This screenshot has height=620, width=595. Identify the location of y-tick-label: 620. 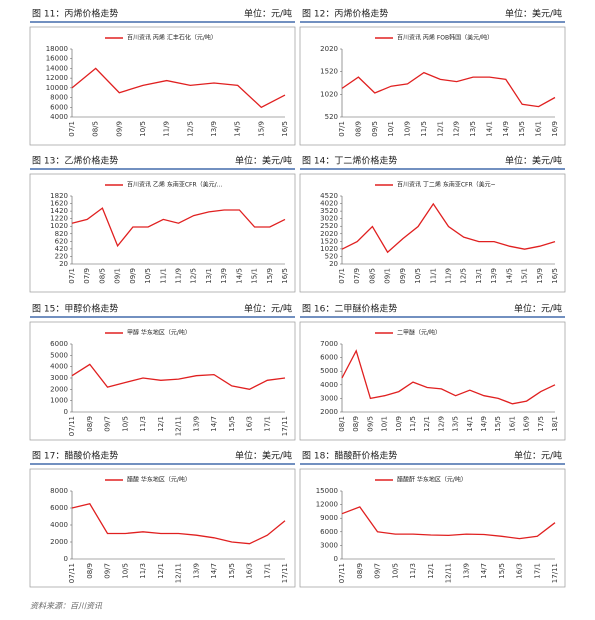
(61, 241).